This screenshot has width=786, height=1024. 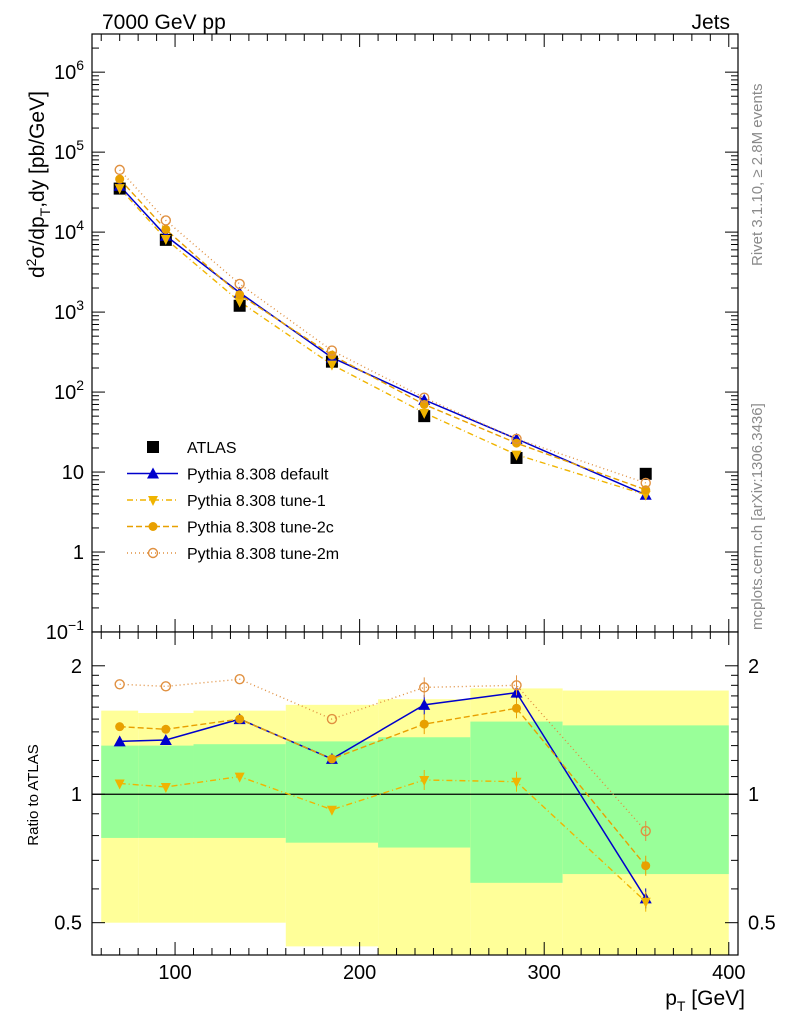 What do you see at coordinates (69, 390) in the screenshot?
I see `y-tick-label: 10²` at bounding box center [69, 390].